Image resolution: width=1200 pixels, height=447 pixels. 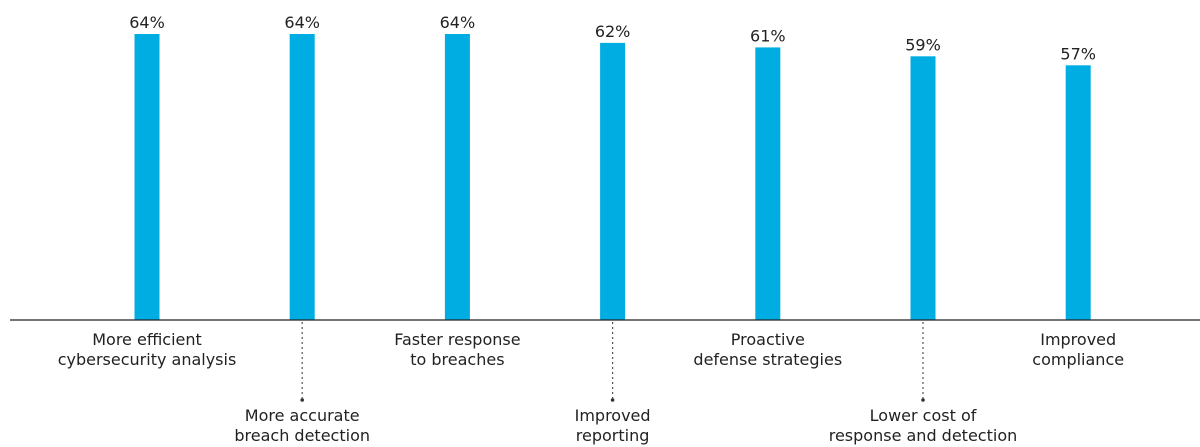 What do you see at coordinates (767, 349) in the screenshot?
I see `category-label-5: Proactive defense strategies` at bounding box center [767, 349].